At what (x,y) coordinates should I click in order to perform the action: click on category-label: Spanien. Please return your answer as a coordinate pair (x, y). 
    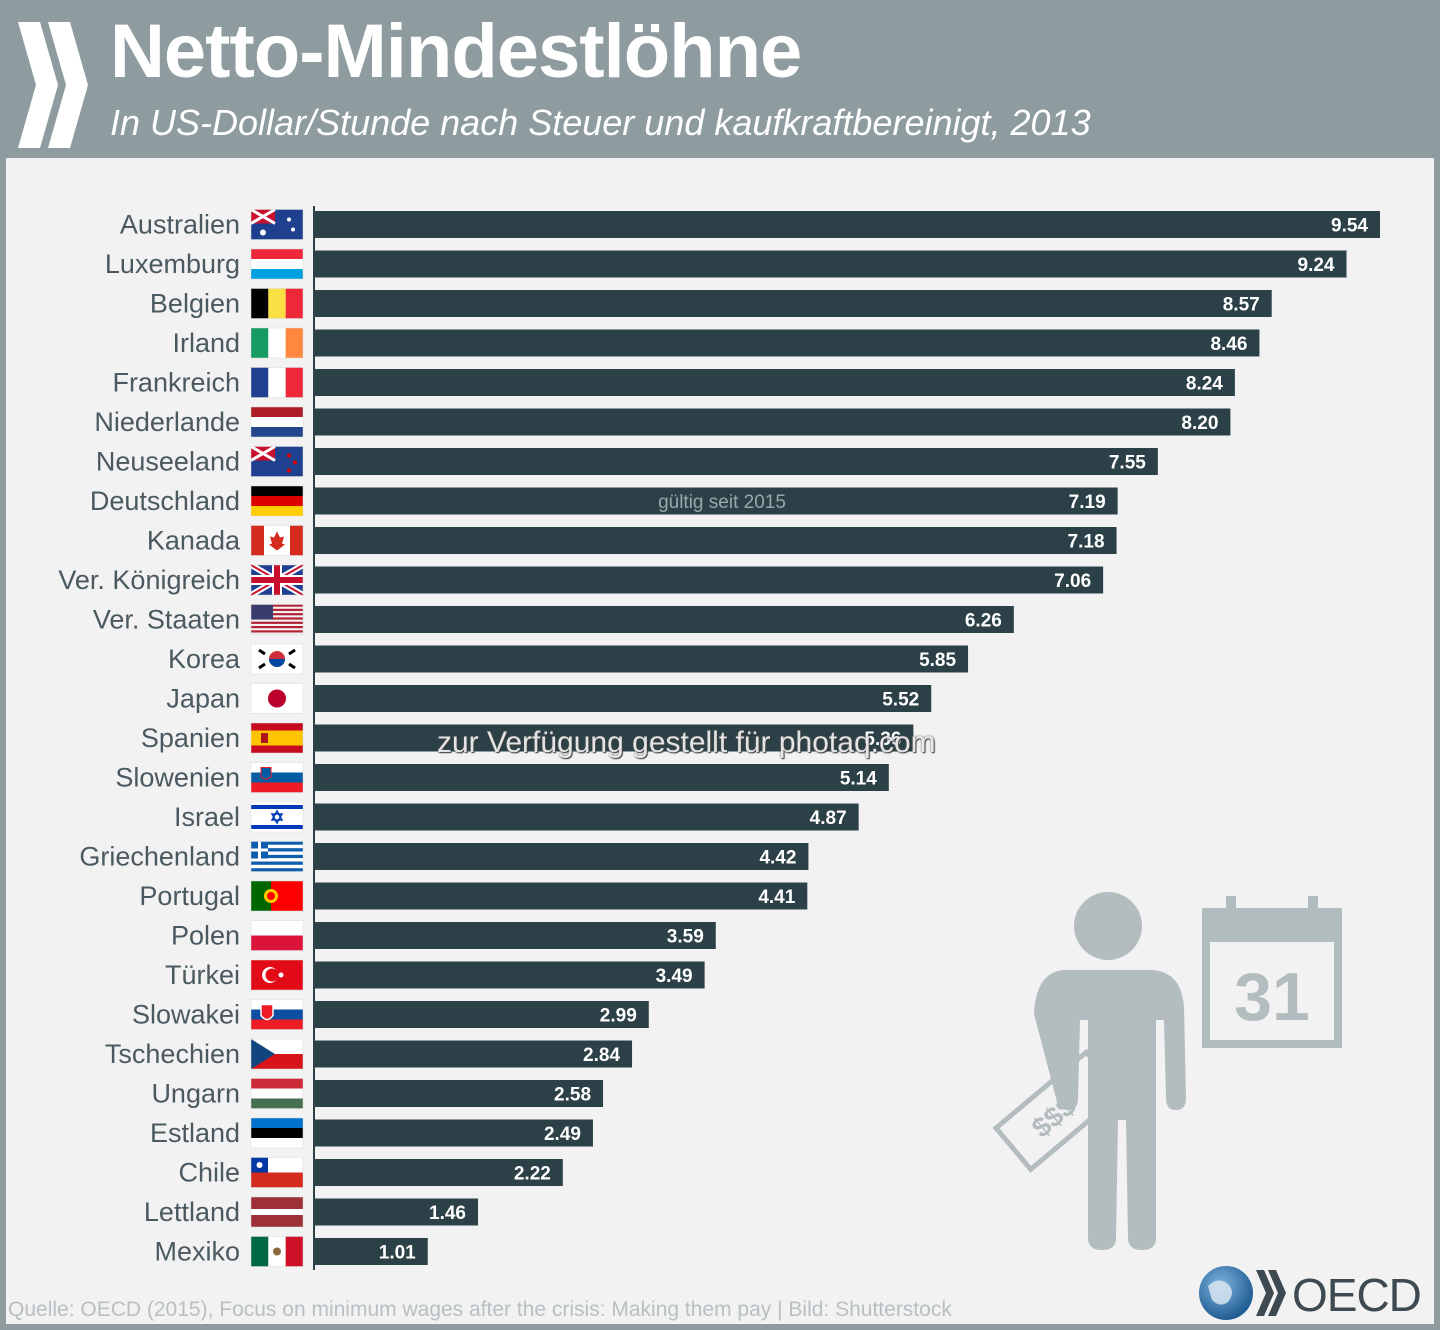
    Looking at the image, I should click on (190, 738).